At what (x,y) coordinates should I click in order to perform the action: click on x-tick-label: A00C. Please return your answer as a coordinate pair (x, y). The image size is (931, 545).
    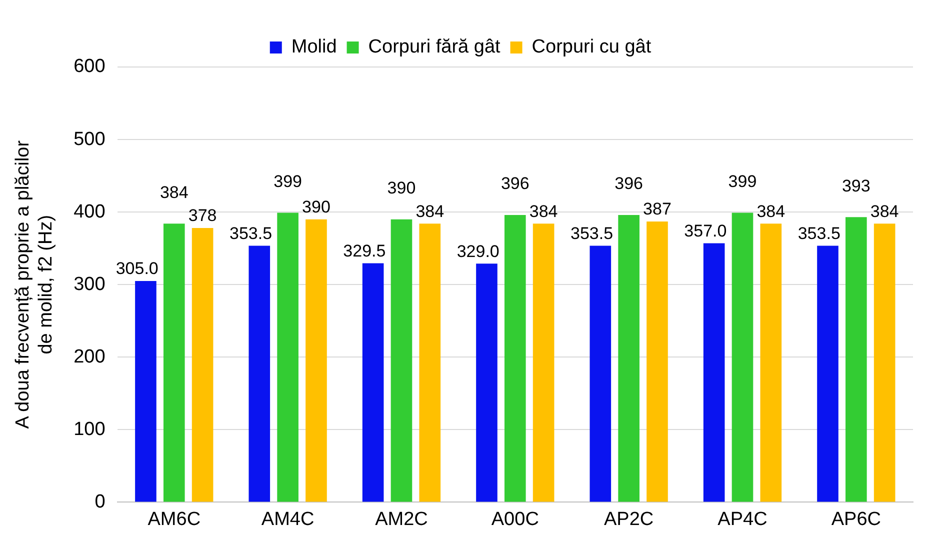
    Looking at the image, I should click on (515, 519).